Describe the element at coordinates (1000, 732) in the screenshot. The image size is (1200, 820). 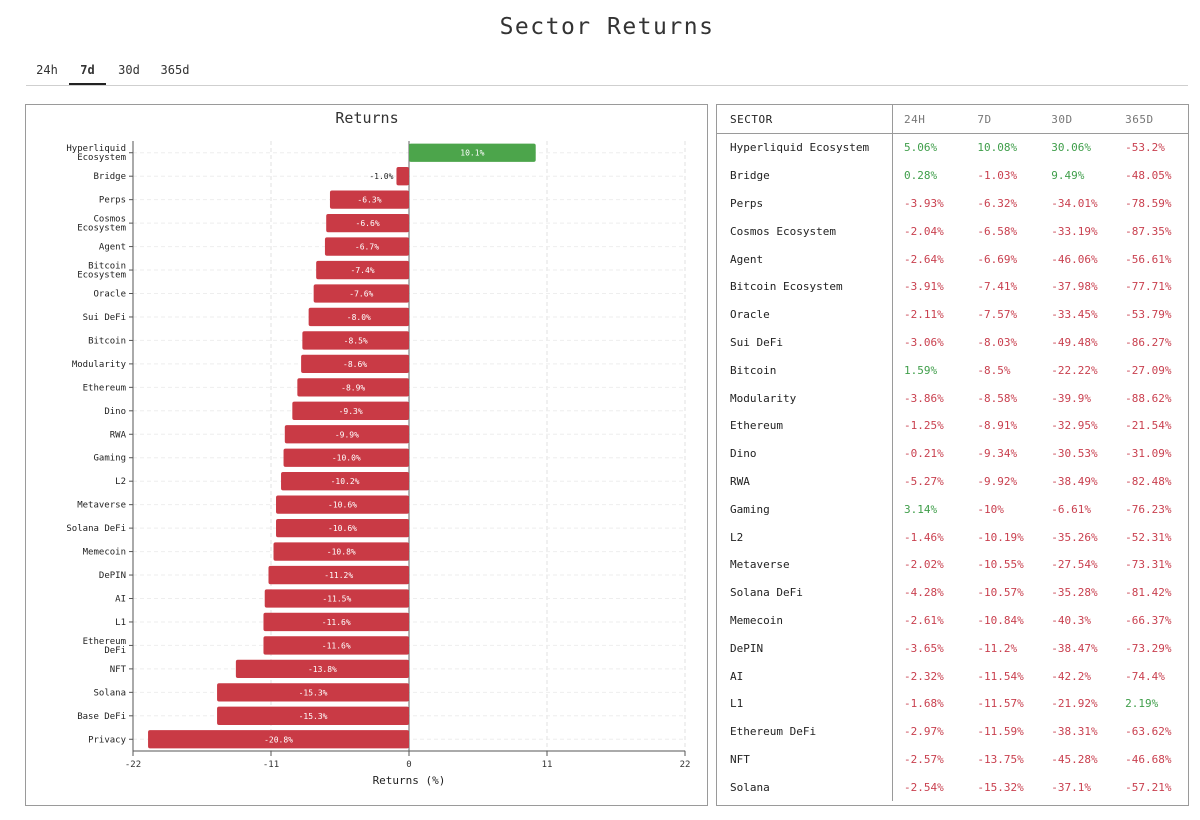
I see `return-value-cell: -11.59%` at that location.